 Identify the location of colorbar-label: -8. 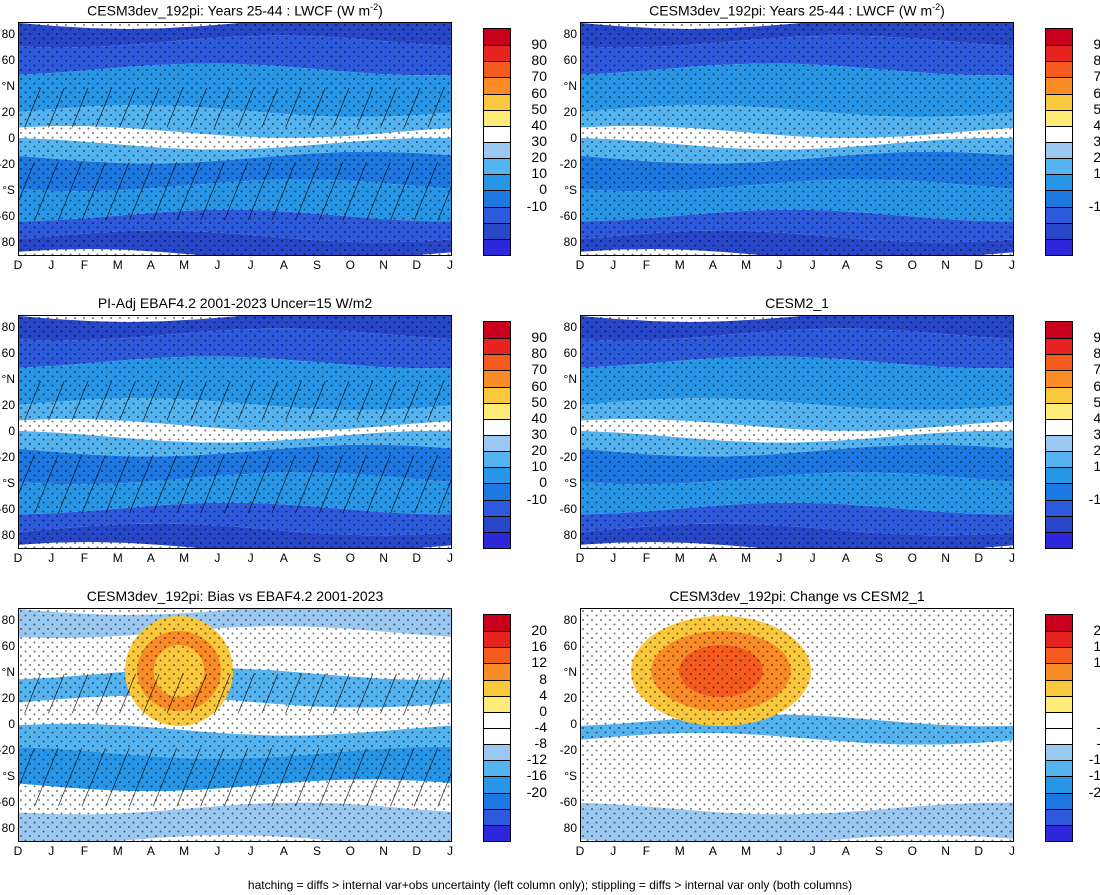
(1084, 743).